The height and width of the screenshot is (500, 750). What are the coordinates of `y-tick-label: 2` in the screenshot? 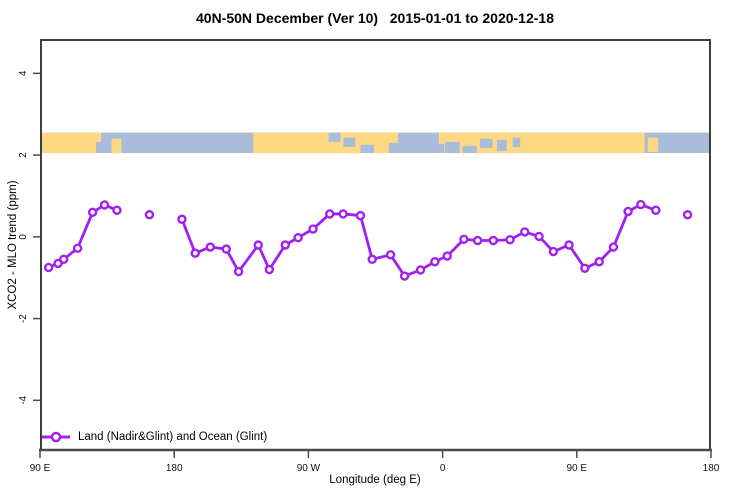 It's located at (23, 155).